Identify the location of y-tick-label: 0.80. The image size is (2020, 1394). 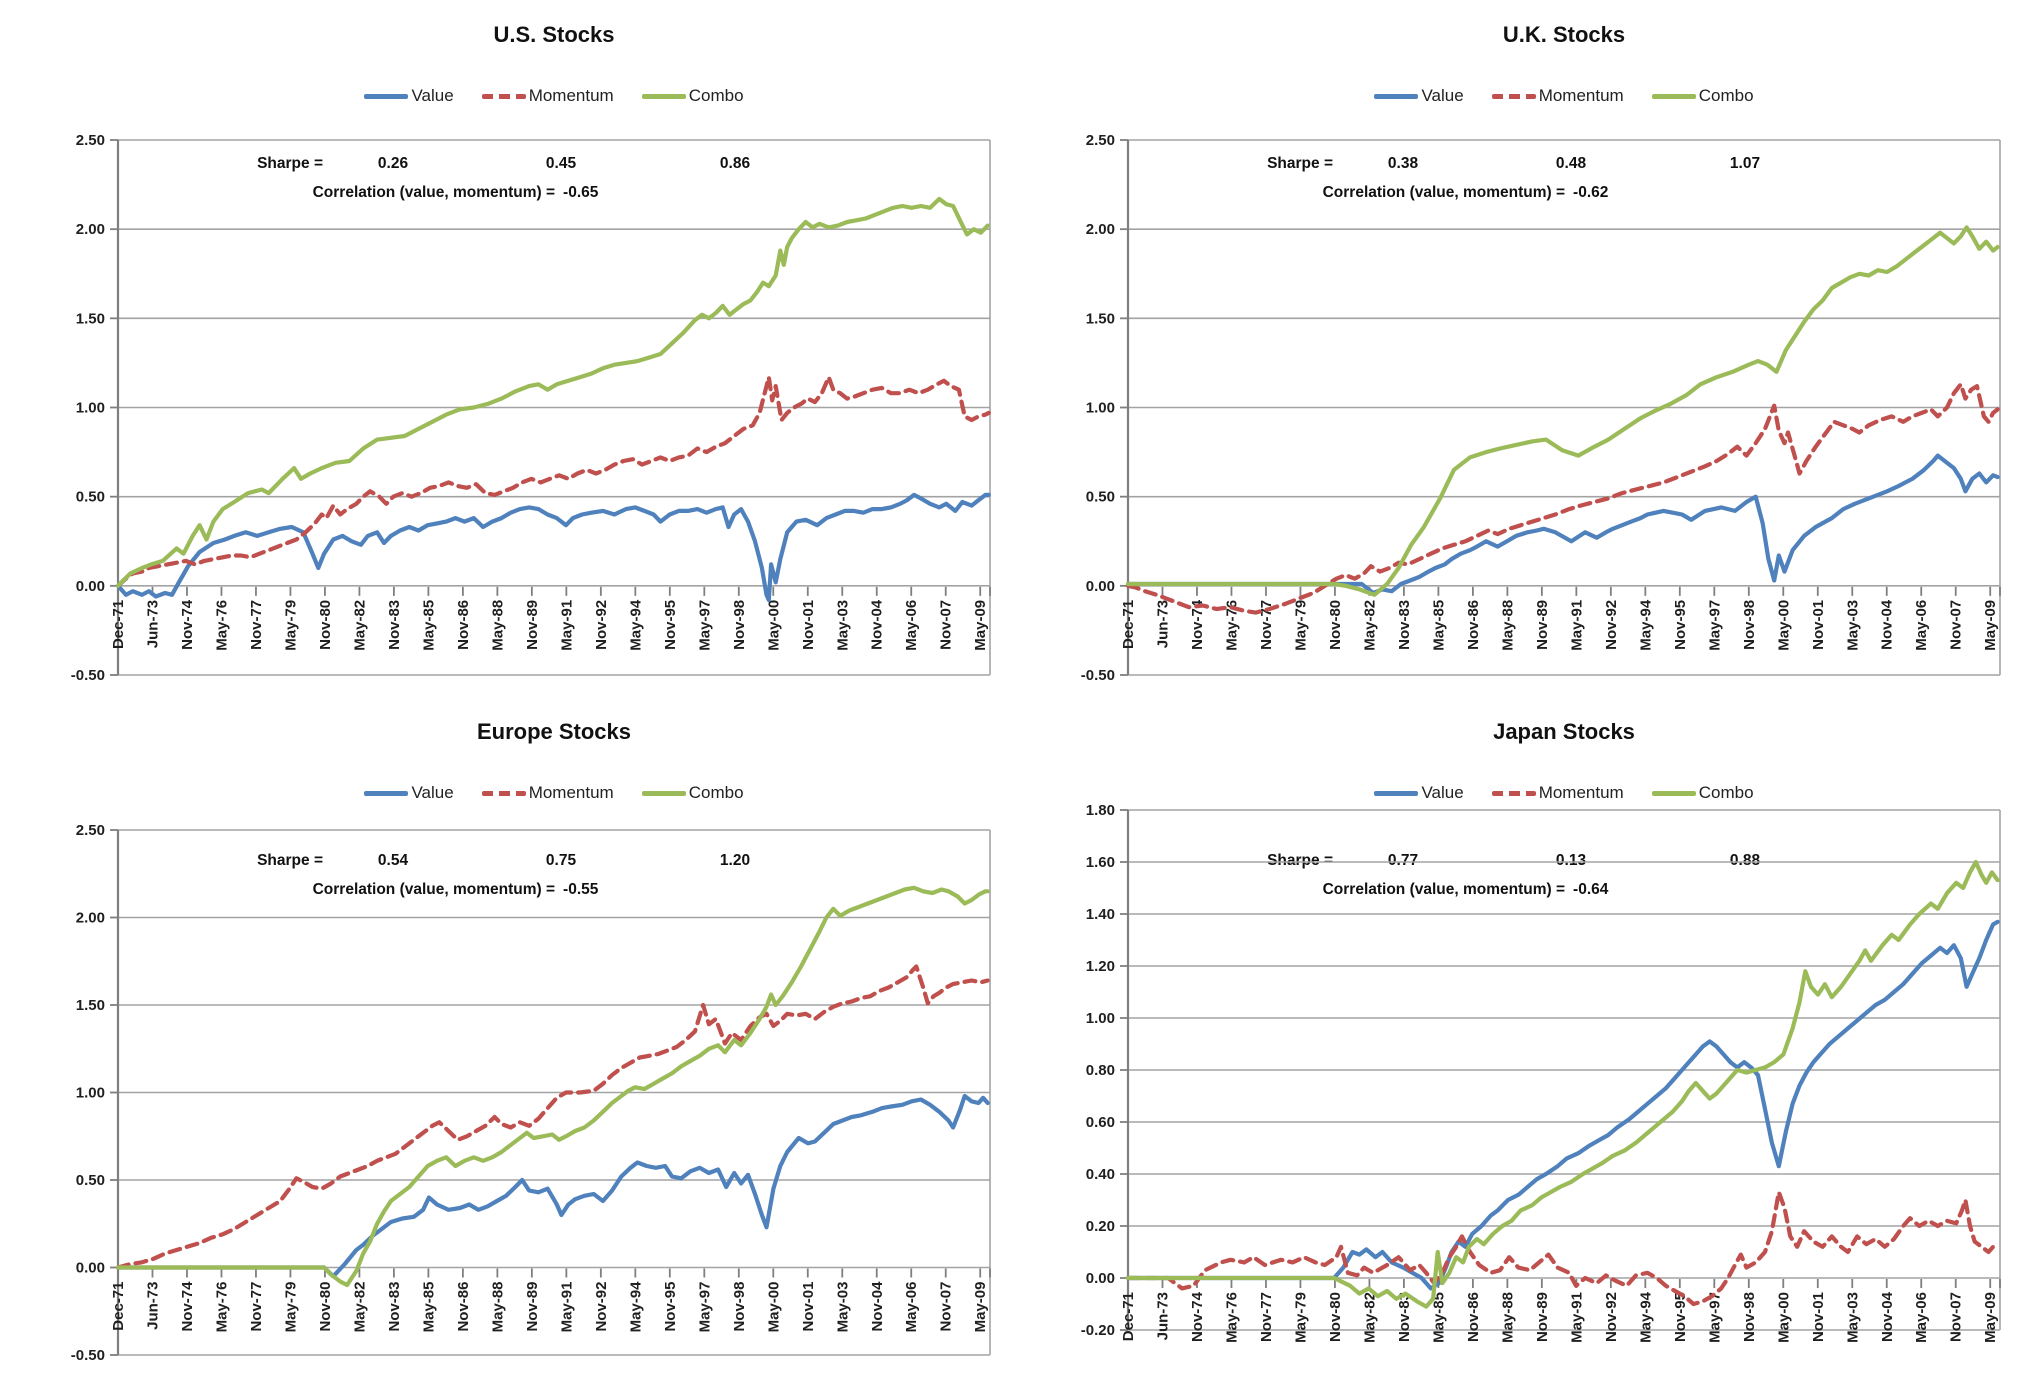
(1100, 1070).